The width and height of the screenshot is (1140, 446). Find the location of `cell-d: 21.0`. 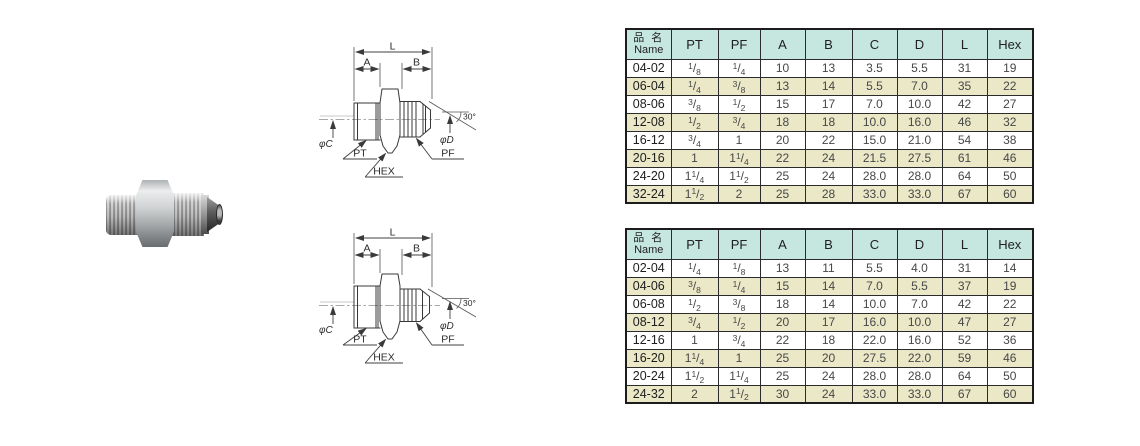

cell-d: 21.0 is located at coordinates (919, 140).